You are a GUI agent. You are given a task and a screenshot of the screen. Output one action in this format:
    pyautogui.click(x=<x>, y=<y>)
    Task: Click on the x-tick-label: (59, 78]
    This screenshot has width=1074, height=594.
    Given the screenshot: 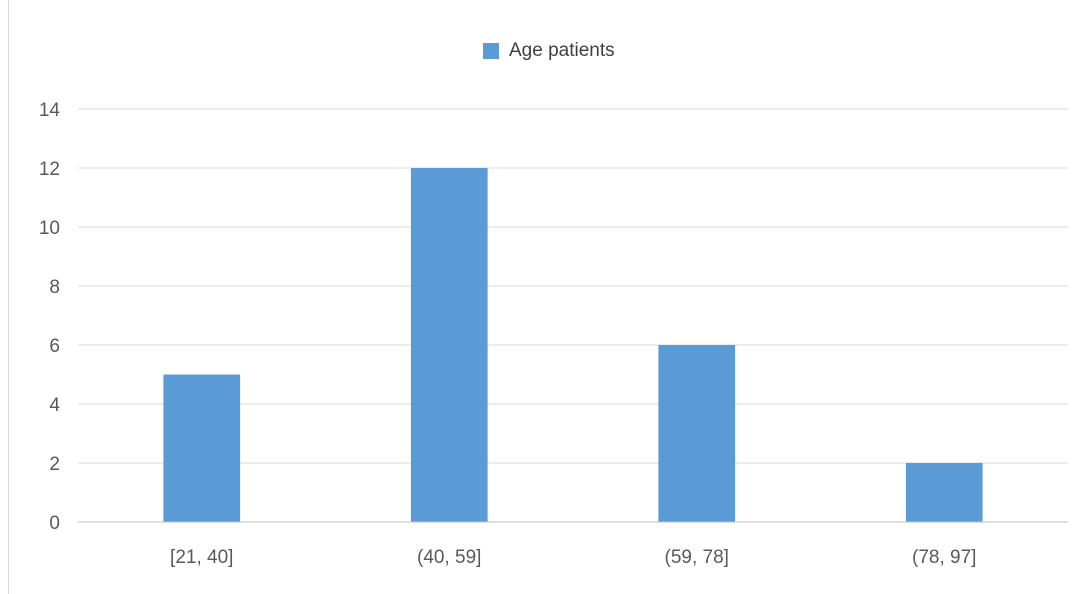 What is the action you would take?
    pyautogui.click(x=697, y=557)
    